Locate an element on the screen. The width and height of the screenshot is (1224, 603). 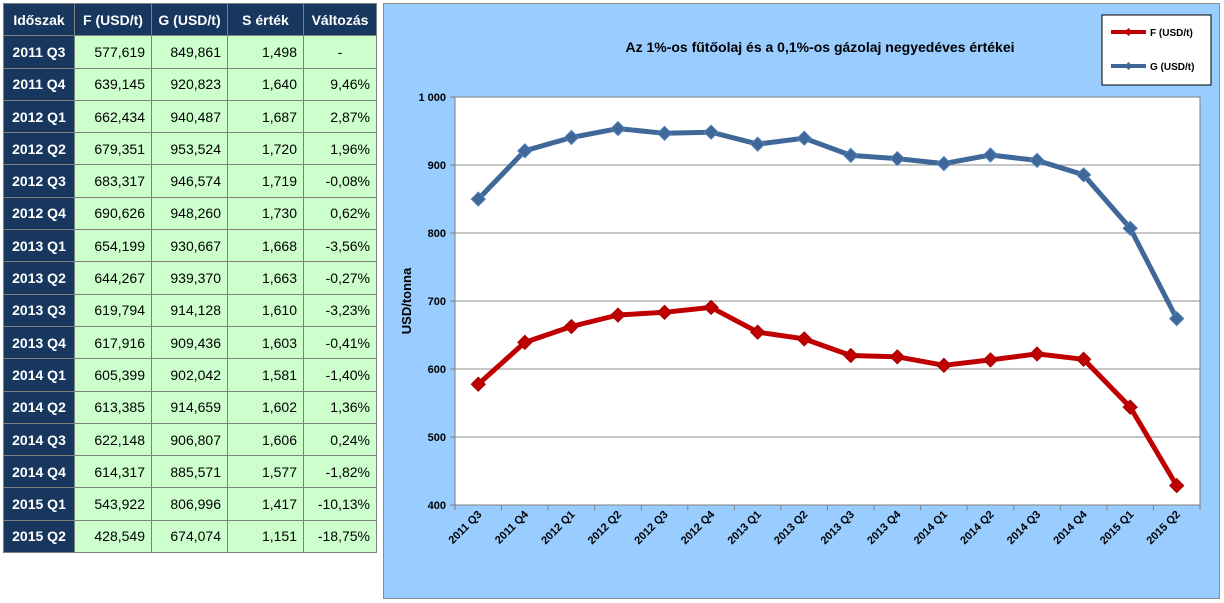
column-header: G (USD/t) is located at coordinates (189, 19).